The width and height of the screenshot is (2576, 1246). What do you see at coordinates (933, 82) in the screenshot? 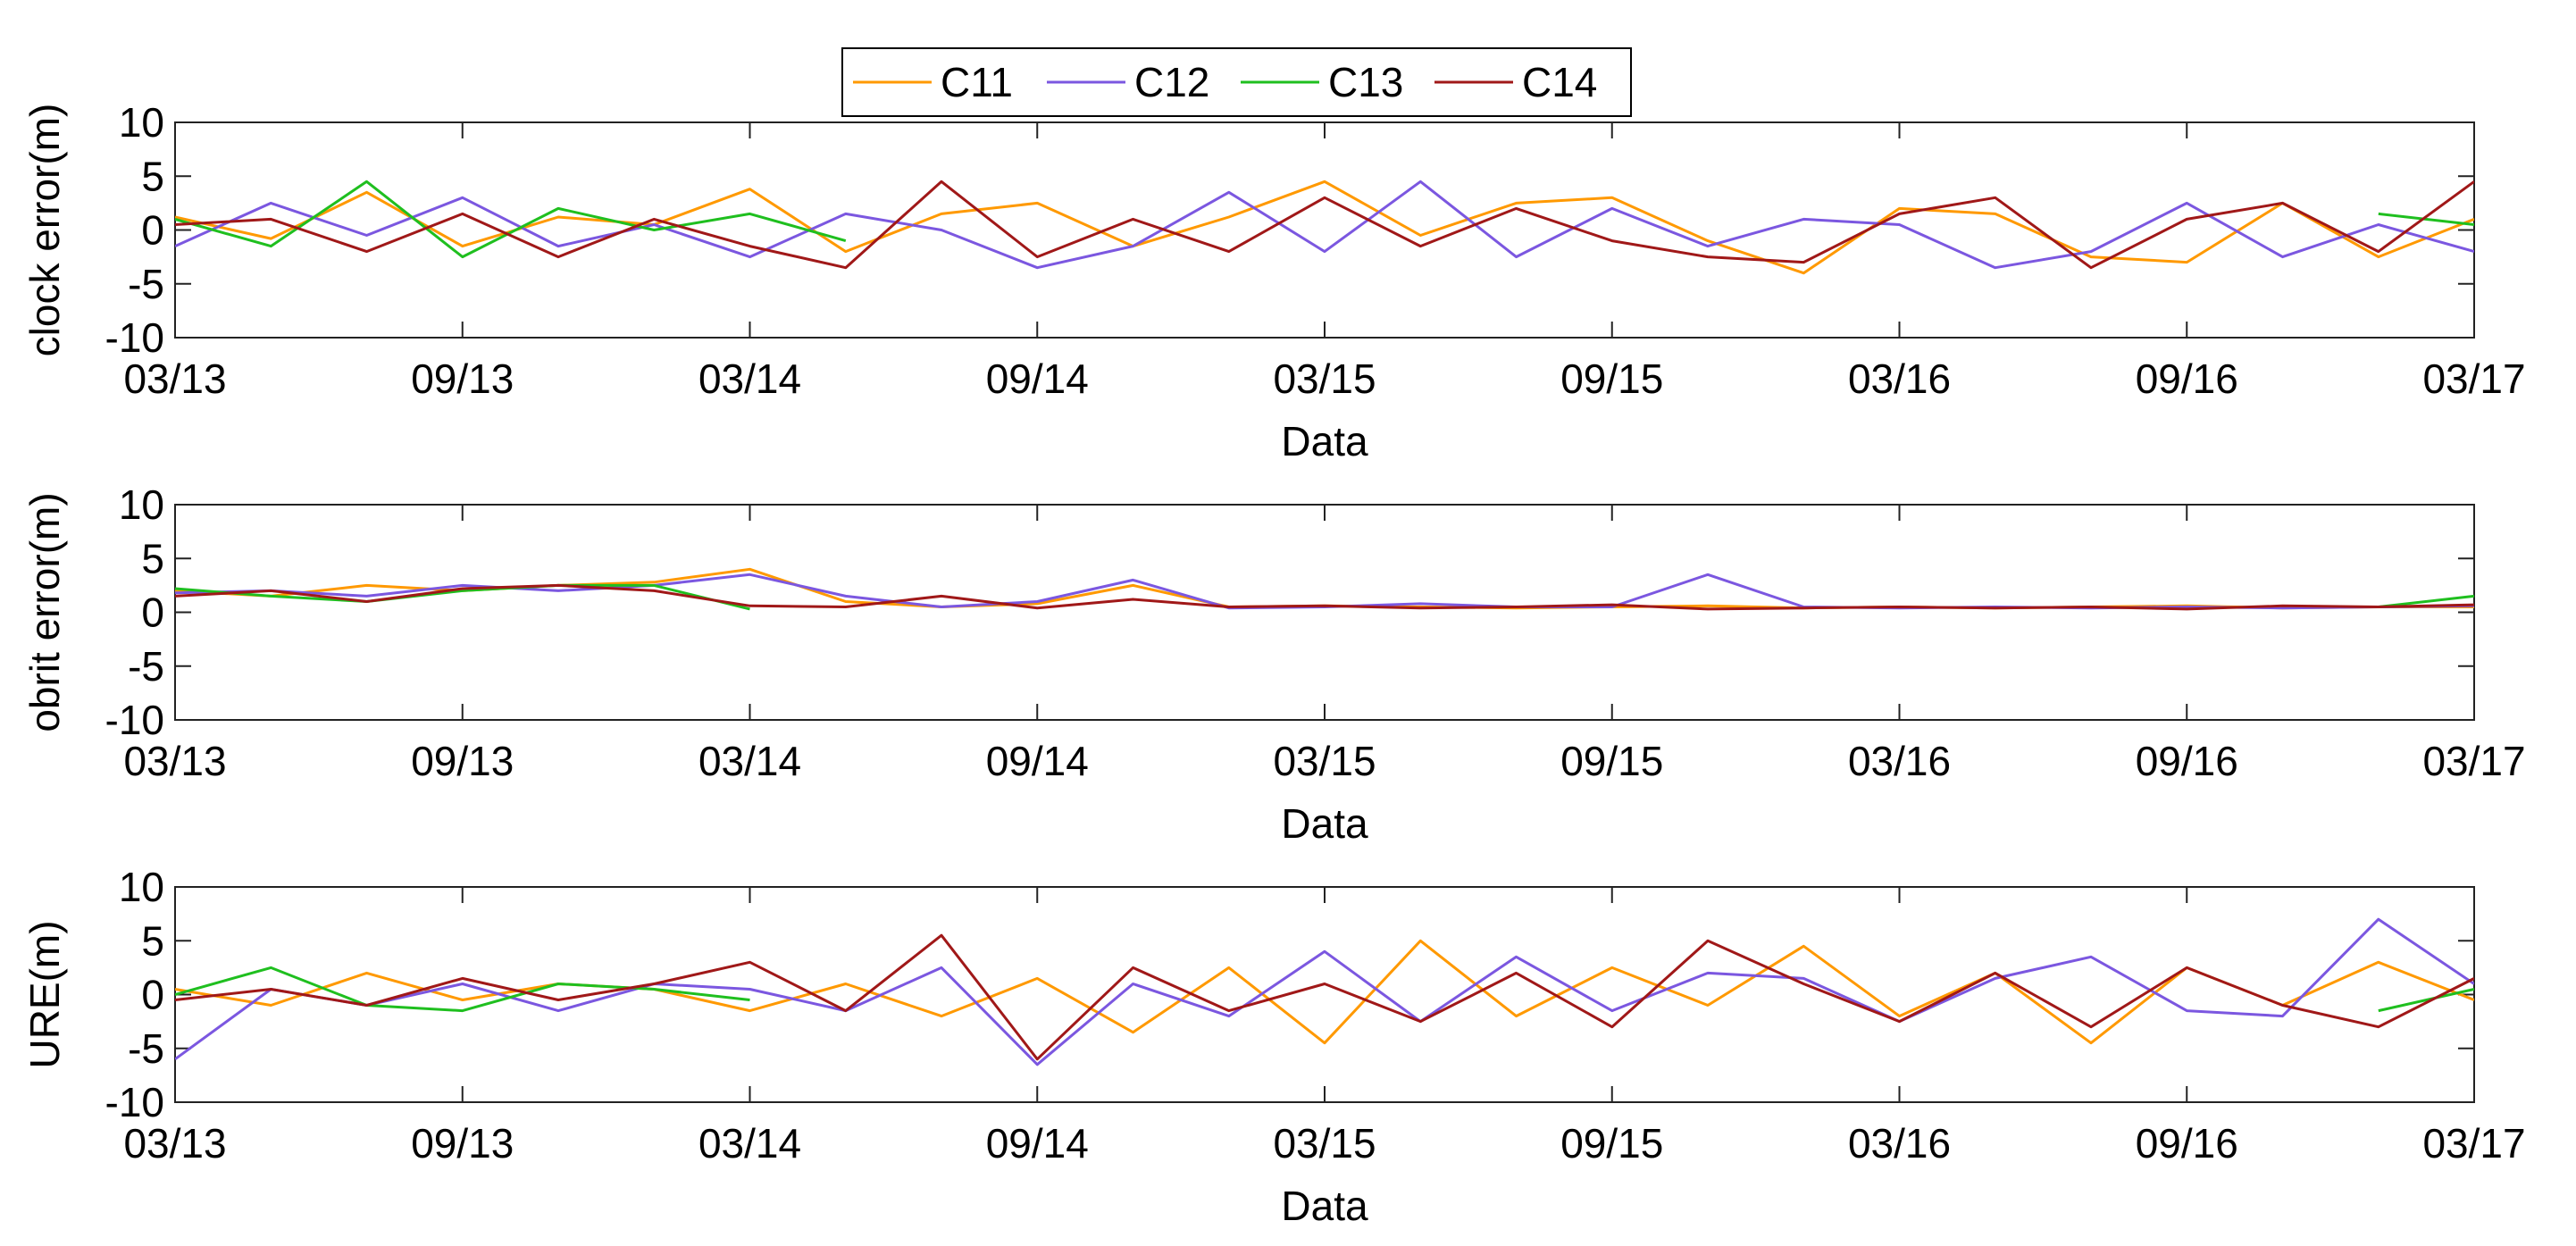
I see `legend-entry-c11: C11` at bounding box center [933, 82].